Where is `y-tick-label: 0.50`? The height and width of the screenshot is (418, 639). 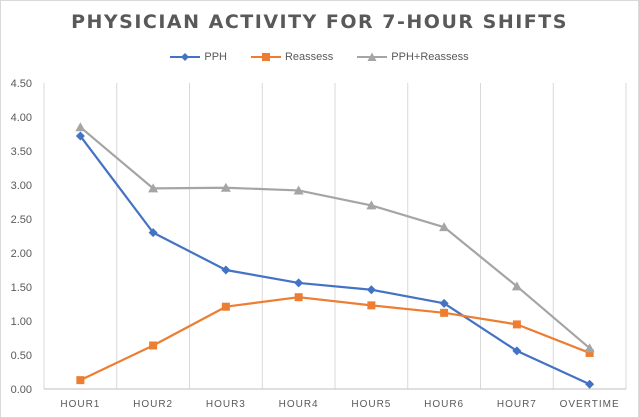 y-tick-label: 0.50 is located at coordinates (21, 356).